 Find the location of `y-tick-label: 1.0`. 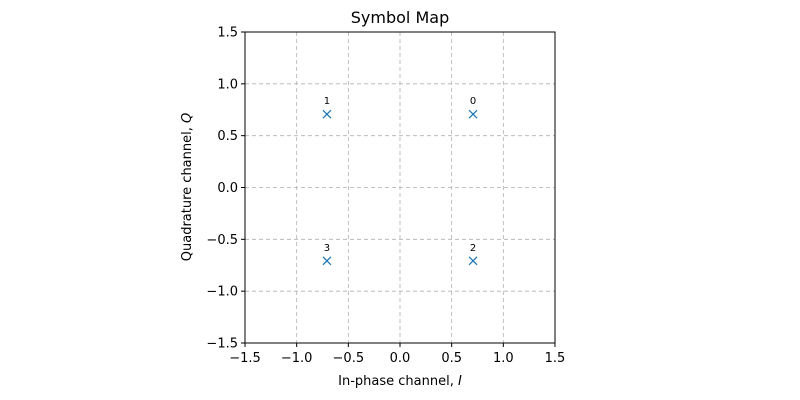

y-tick-label: 1.0 is located at coordinates (227, 84).